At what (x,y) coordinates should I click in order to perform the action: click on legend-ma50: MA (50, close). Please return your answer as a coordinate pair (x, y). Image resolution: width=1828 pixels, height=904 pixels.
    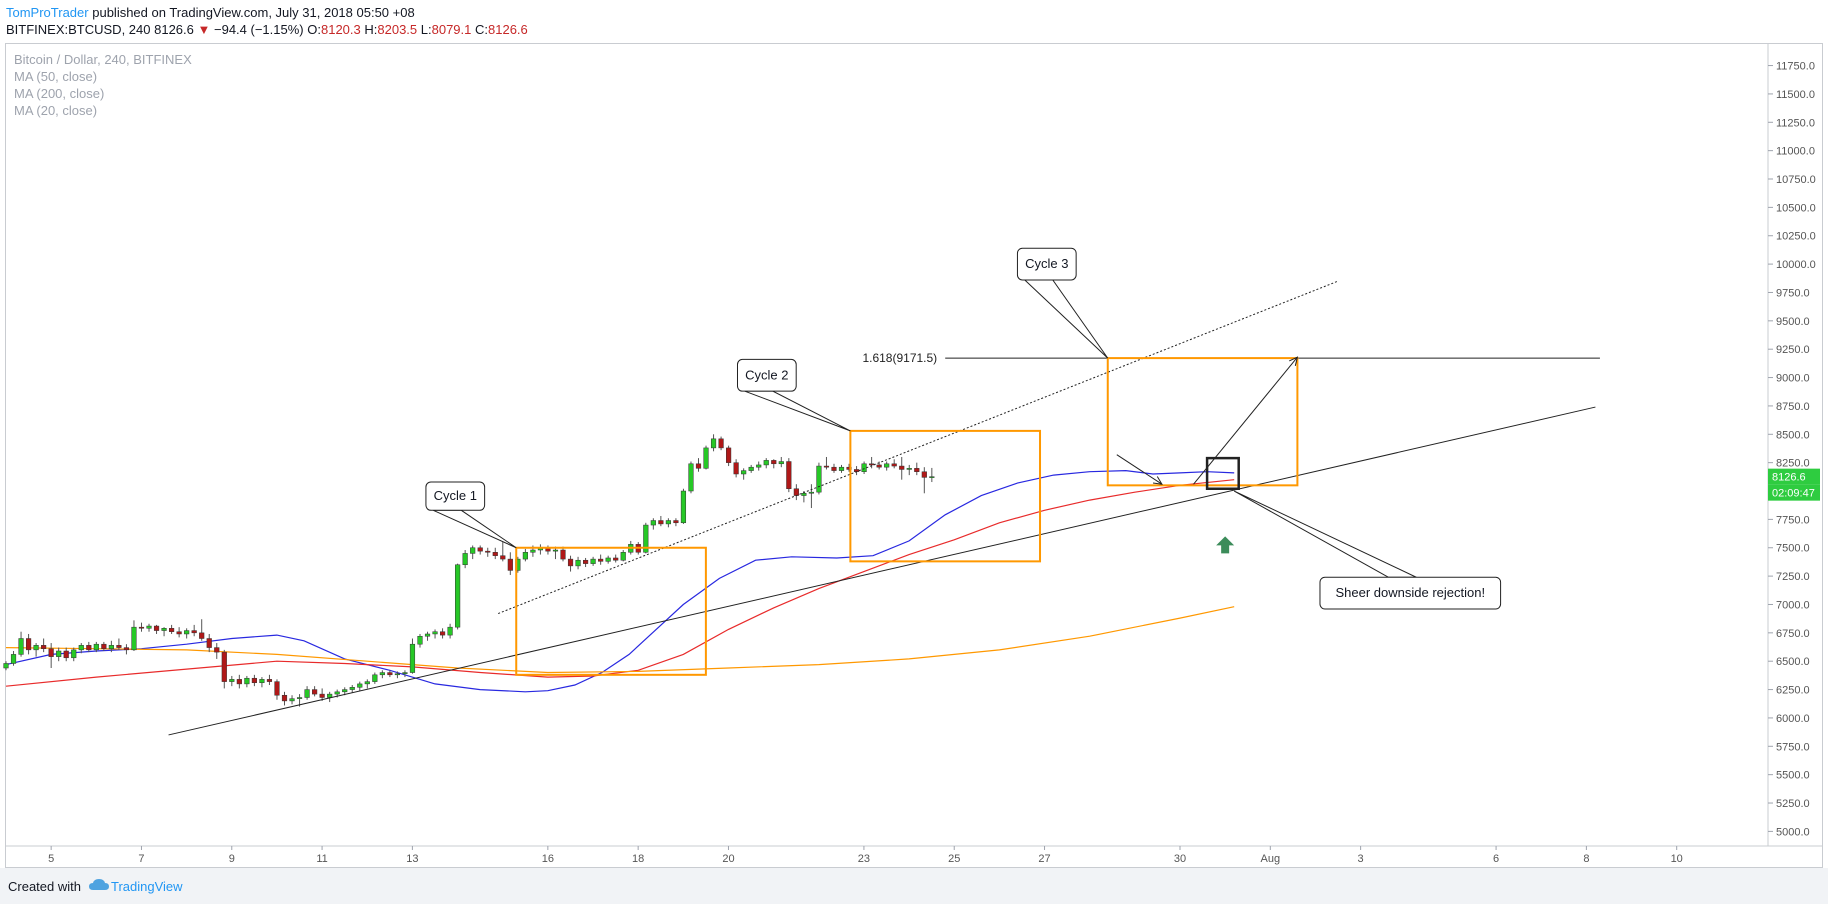
    Looking at the image, I should click on (56, 76).